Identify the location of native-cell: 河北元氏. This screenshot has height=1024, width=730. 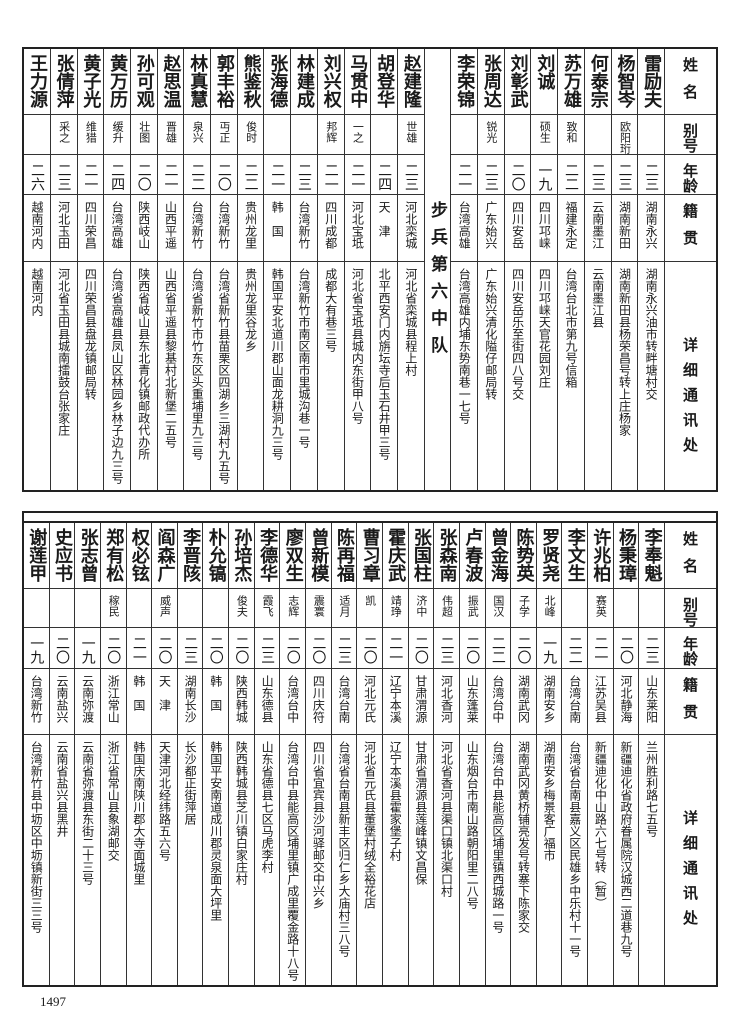
(369, 702).